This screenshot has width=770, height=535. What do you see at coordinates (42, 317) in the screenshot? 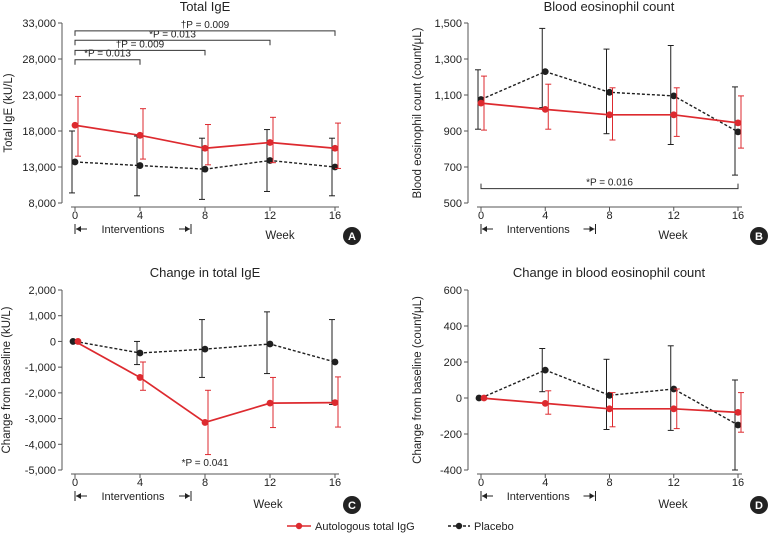
I see `y-tick-label: 1,000` at bounding box center [42, 317].